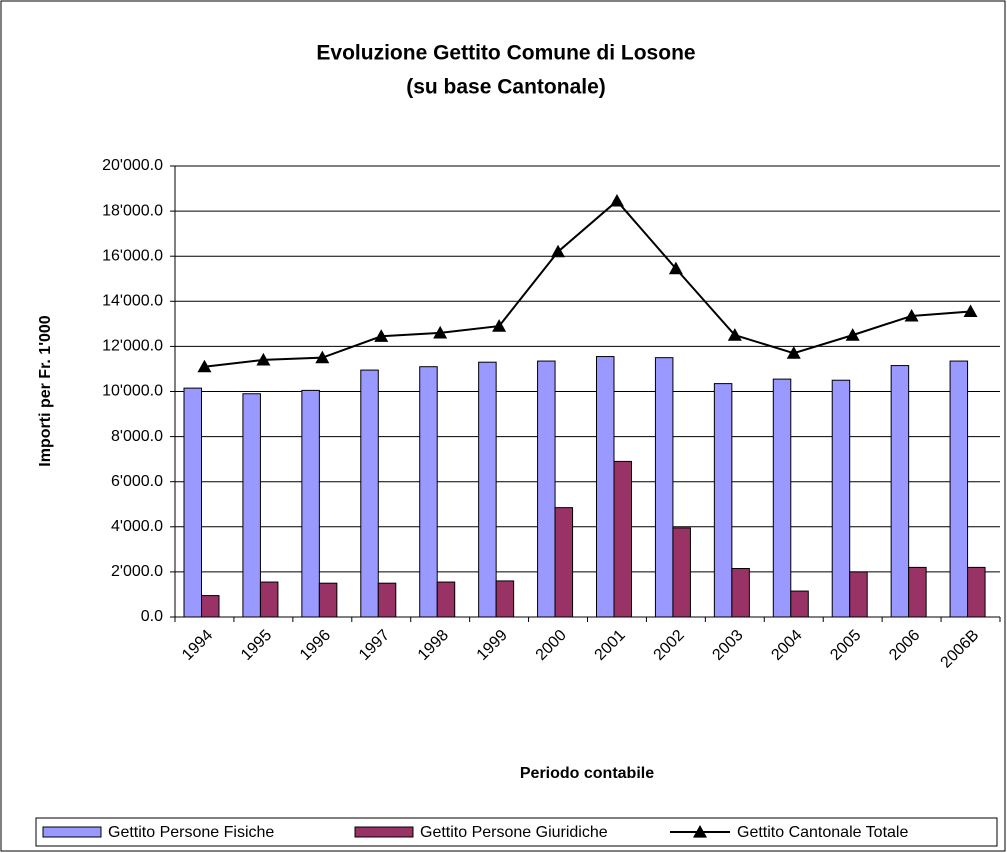  I want to click on y-tick-label: 6'000.0, so click(137, 481).